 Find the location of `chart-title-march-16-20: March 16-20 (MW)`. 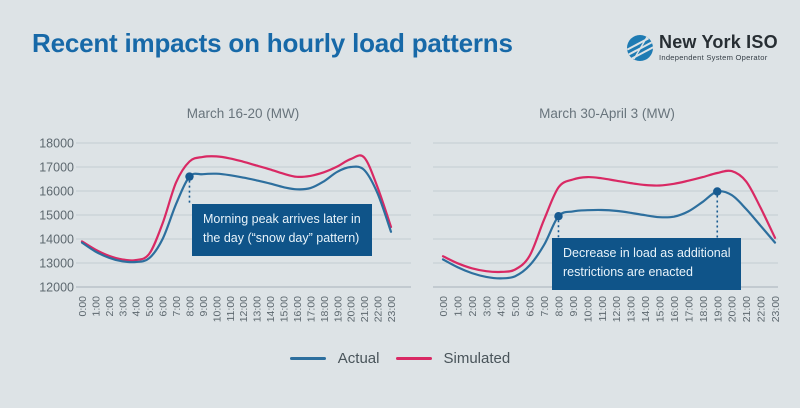

chart-title-march-16-20: March 16-20 (MW) is located at coordinates (243, 113).